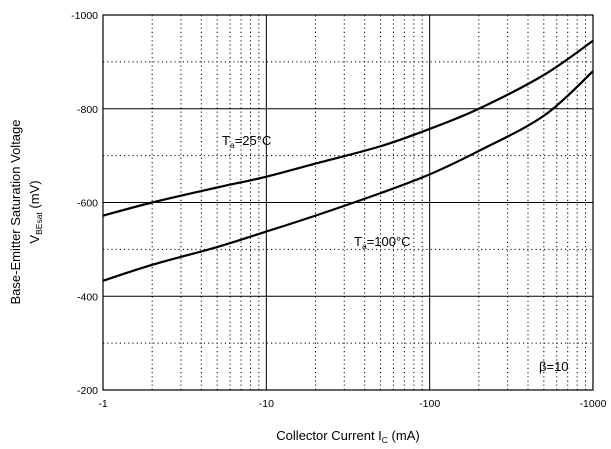 The width and height of the screenshot is (611, 449). What do you see at coordinates (84, 16) in the screenshot?
I see `y-tick-label: -1000` at bounding box center [84, 16].